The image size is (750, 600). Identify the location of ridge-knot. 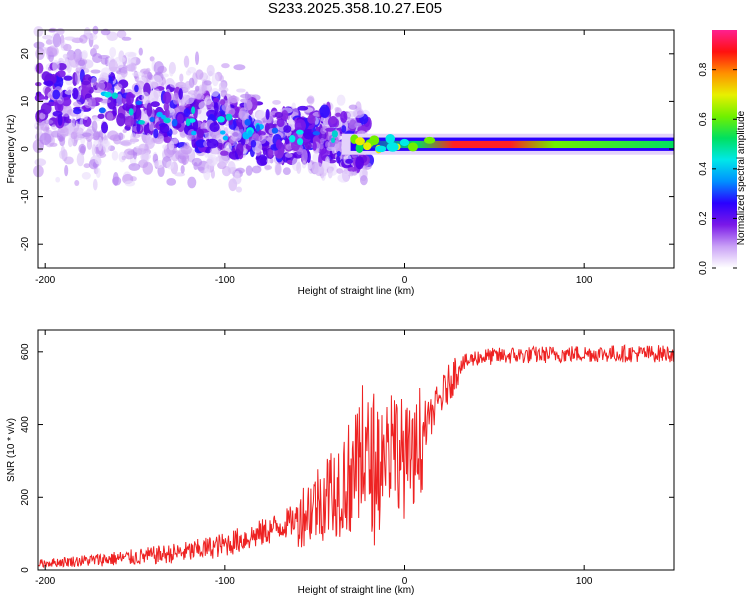
(374, 140).